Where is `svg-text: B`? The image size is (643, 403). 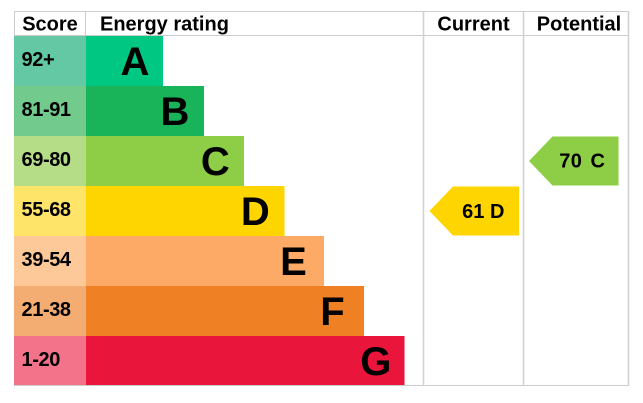
svg-text: B is located at coordinates (175, 112).